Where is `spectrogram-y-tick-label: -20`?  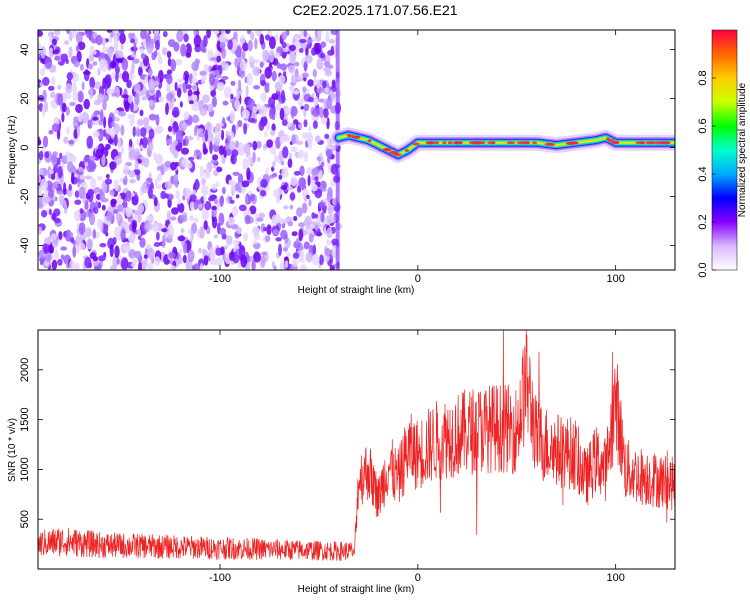
spectrogram-y-tick-label: -20 is located at coordinates (25, 197).